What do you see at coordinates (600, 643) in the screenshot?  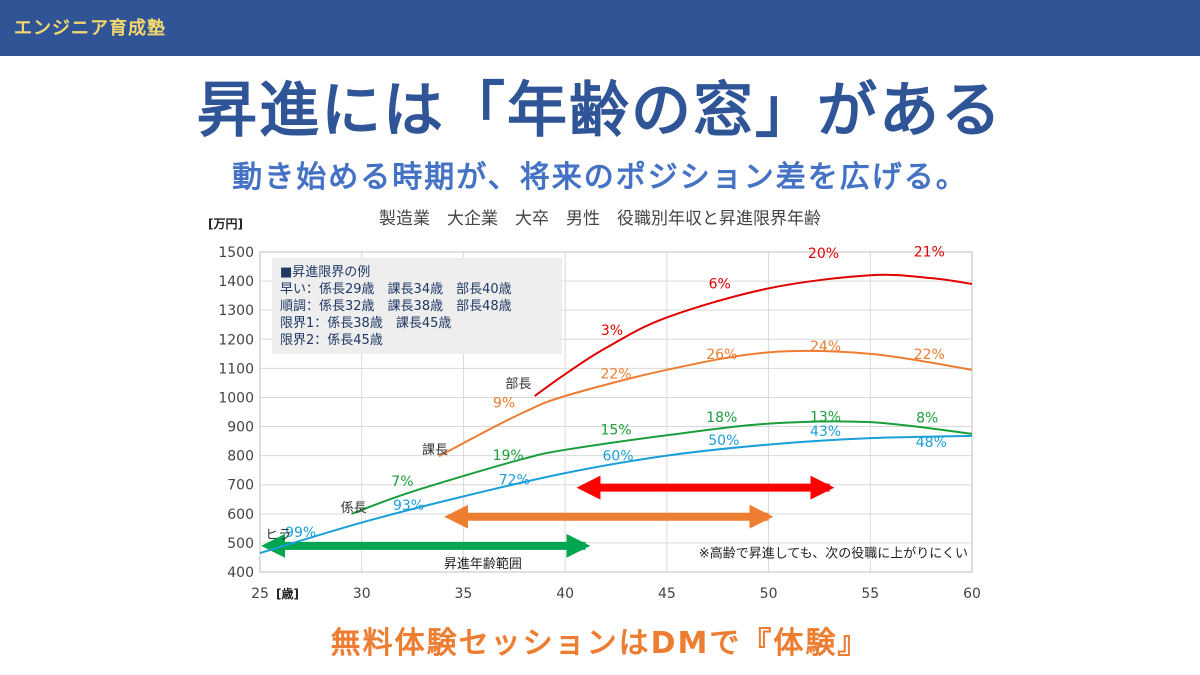 I see `cta-text: 無料体験セッションはDMで『体験』` at bounding box center [600, 643].